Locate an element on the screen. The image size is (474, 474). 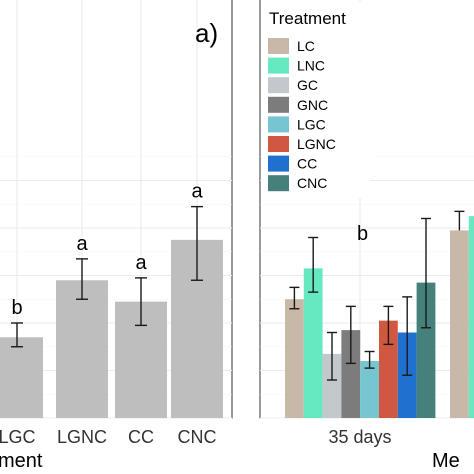
legend-label-cnc: CNC is located at coordinates (312, 183).